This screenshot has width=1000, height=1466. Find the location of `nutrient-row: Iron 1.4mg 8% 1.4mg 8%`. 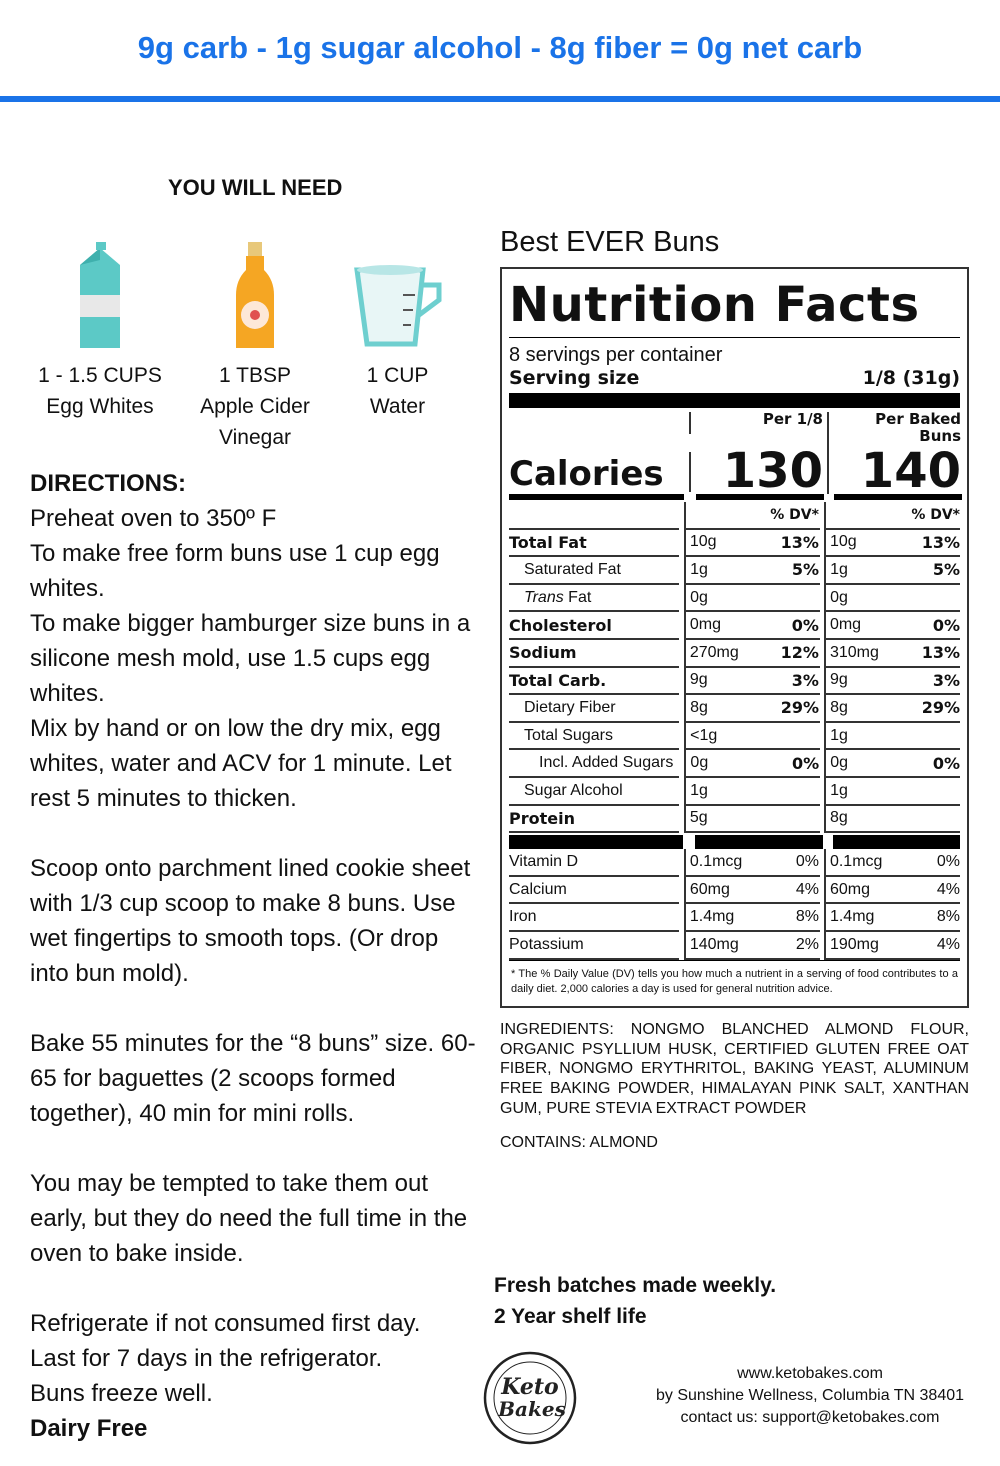

nutrient-row: Iron 1.4mg 8% 1.4mg 8% is located at coordinates (735, 918).